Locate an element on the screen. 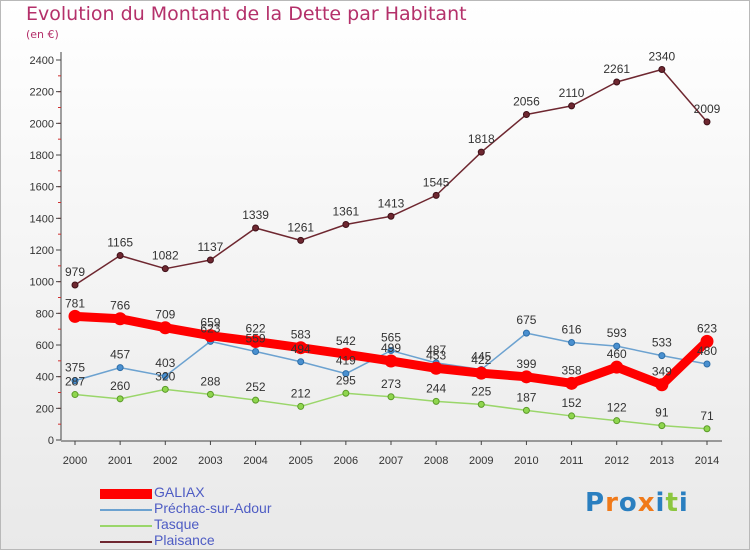 The width and height of the screenshot is (750, 550). y-tick-label: 1800 is located at coordinates (42, 156).